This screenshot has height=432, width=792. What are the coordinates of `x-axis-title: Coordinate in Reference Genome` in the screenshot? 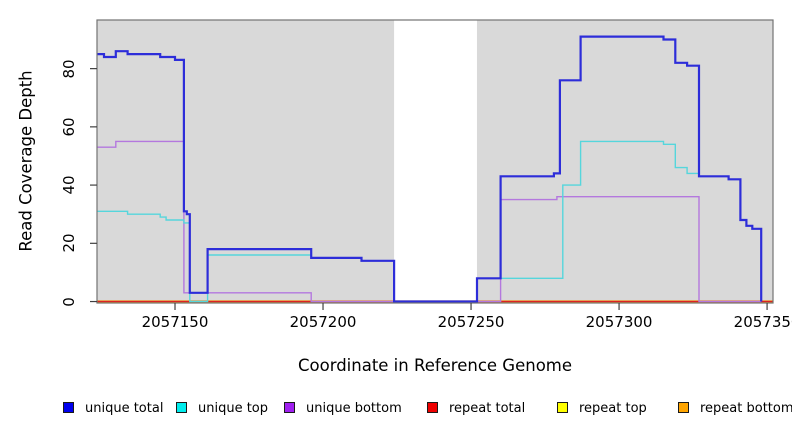 It's located at (435, 365).